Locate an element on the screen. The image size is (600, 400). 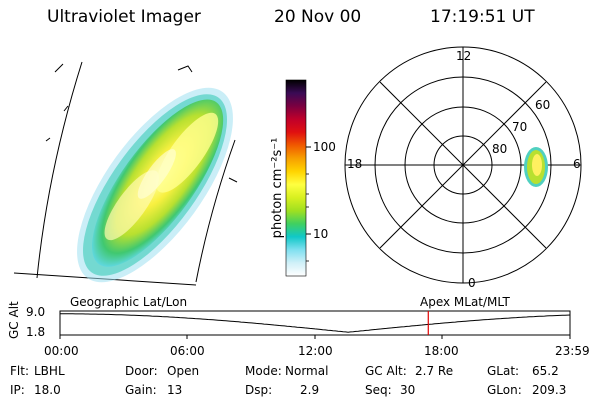
footer-filter-label: Flt: is located at coordinates (19, 371).